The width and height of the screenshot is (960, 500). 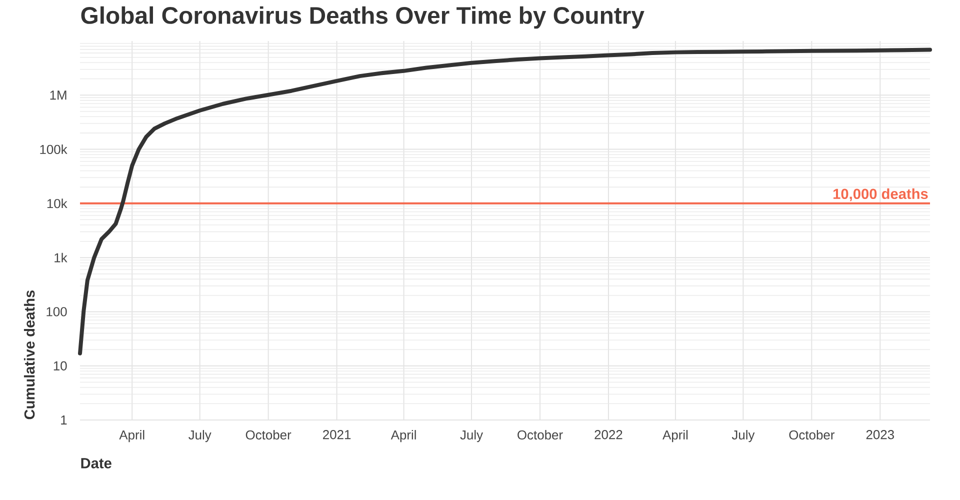 I want to click on x-axis-title: Date, so click(x=96, y=463).